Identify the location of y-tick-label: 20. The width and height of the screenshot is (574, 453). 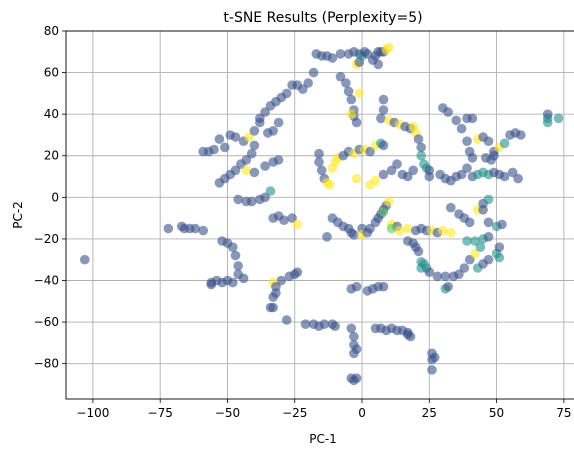
(51, 156).